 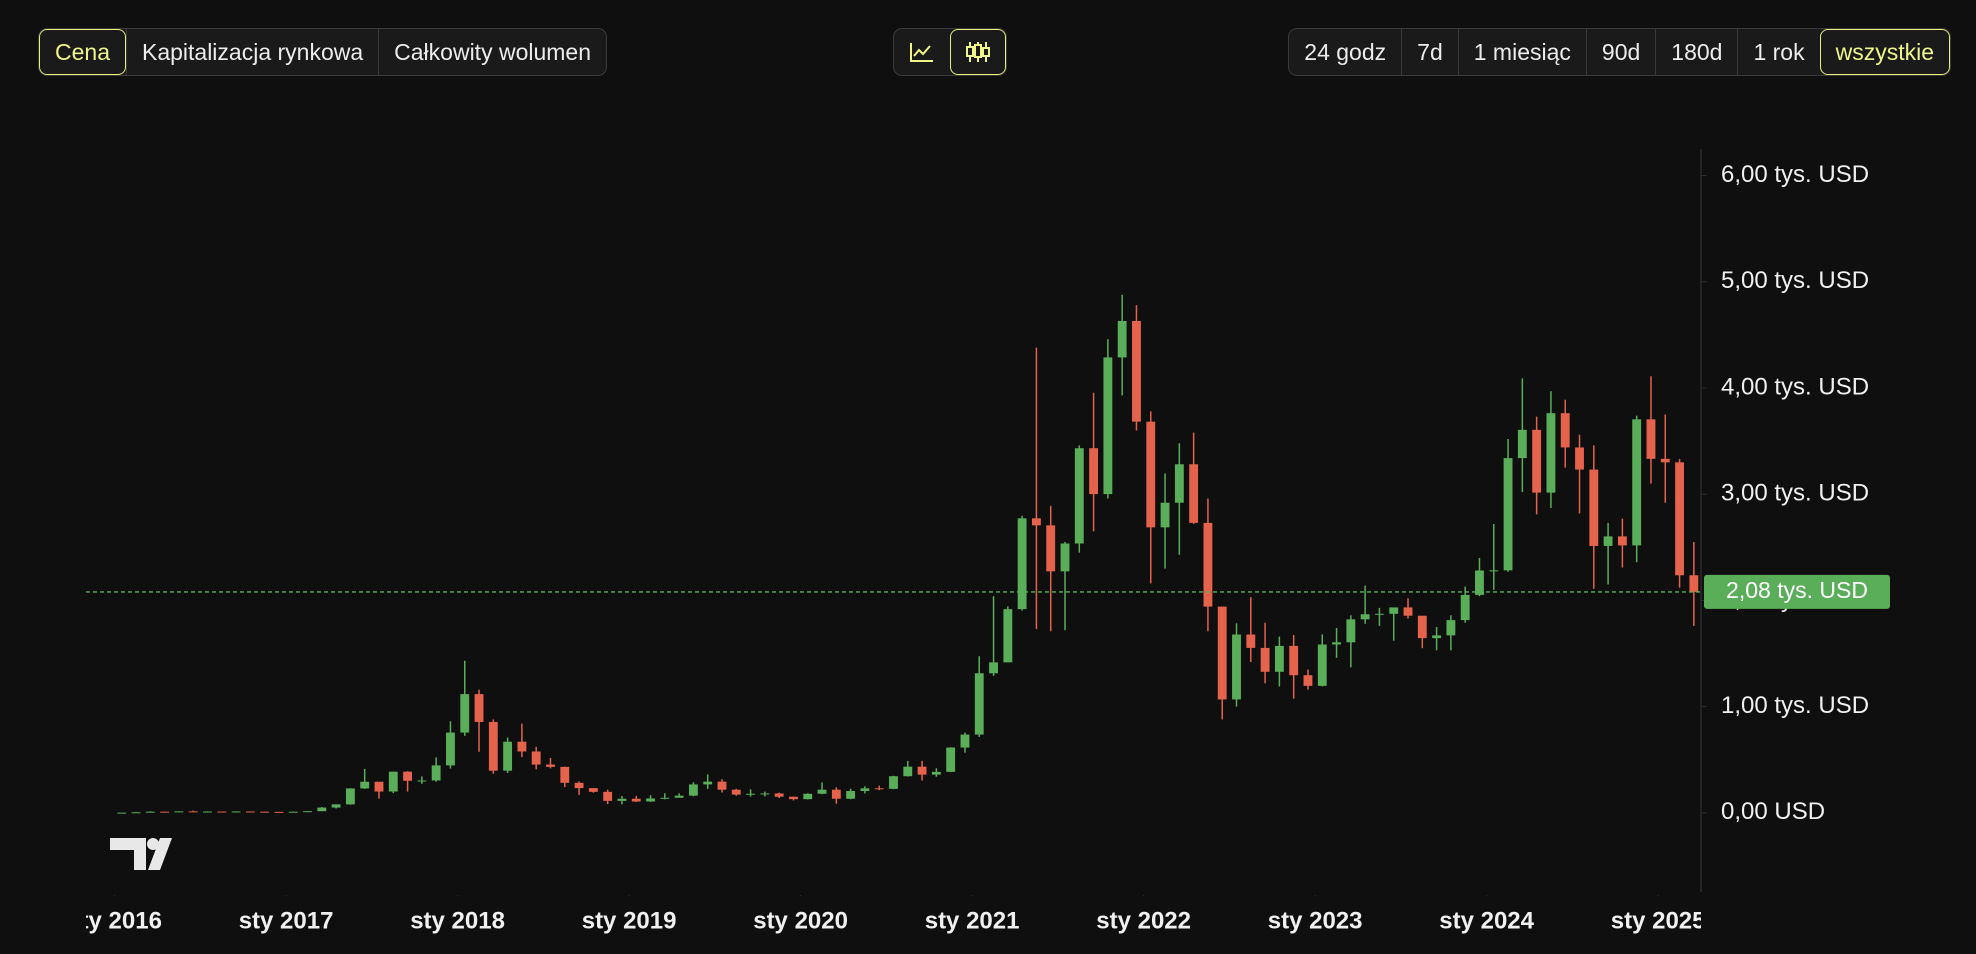 I want to click on chart-style-toggle, so click(x=950, y=52).